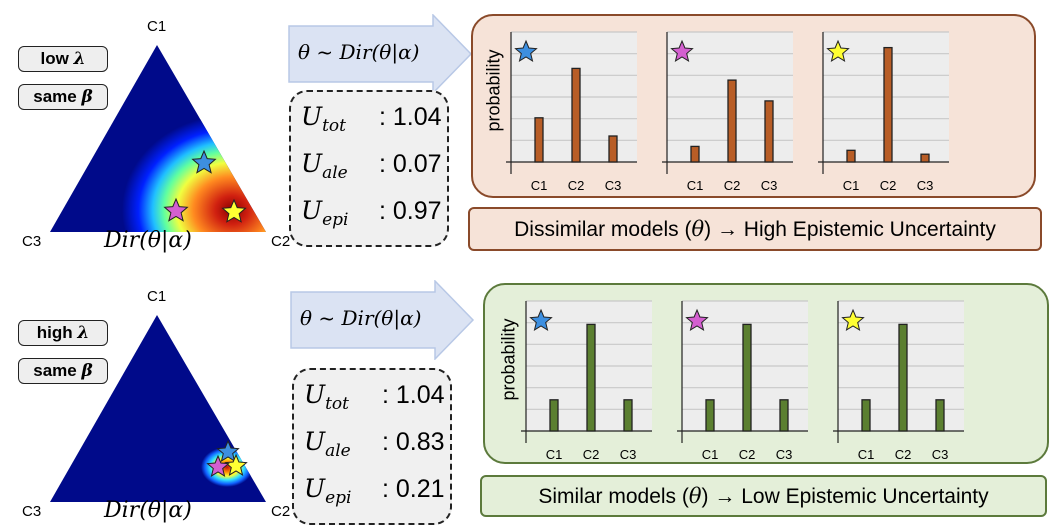  I want to click on uncertainty-value: : 0.83, so click(413, 442).